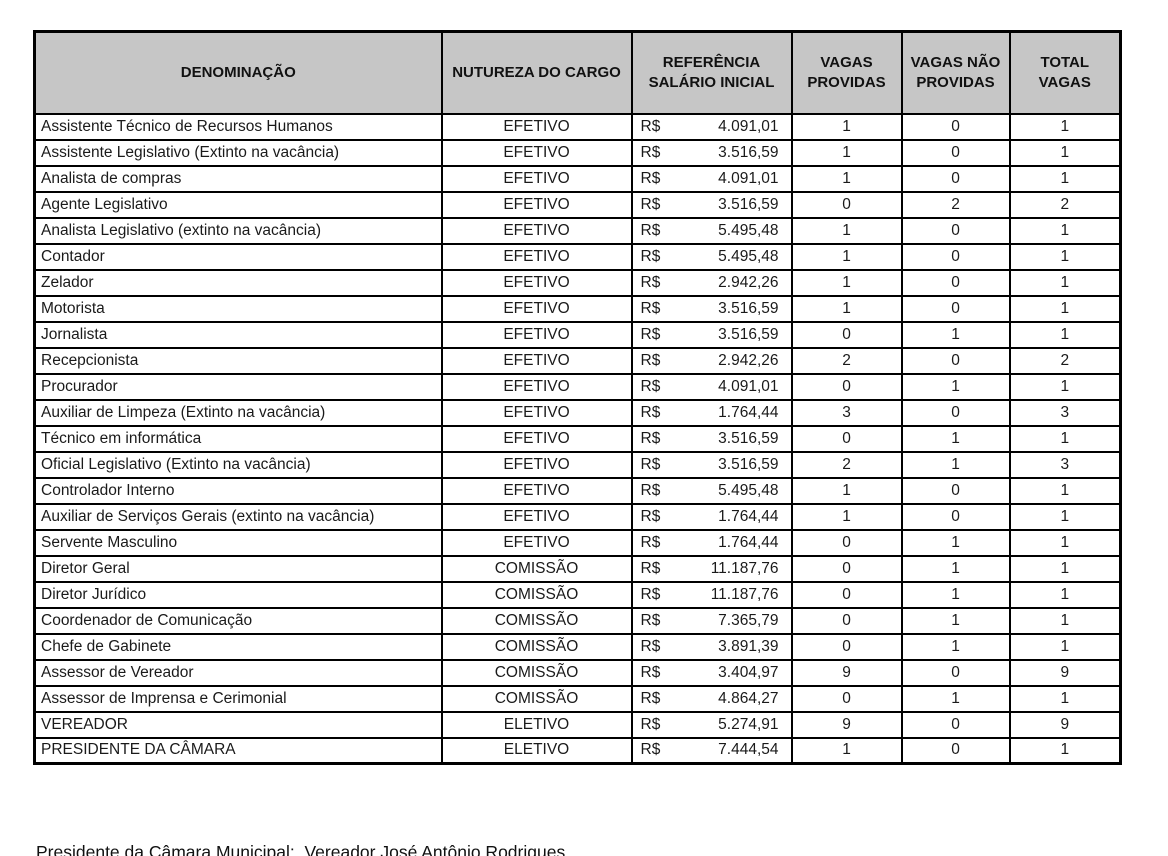 Image resolution: width=1168 pixels, height=856 pixels. What do you see at coordinates (711, 178) in the screenshot?
I see `cell-salario-inicial: R$ 4.091,01` at bounding box center [711, 178].